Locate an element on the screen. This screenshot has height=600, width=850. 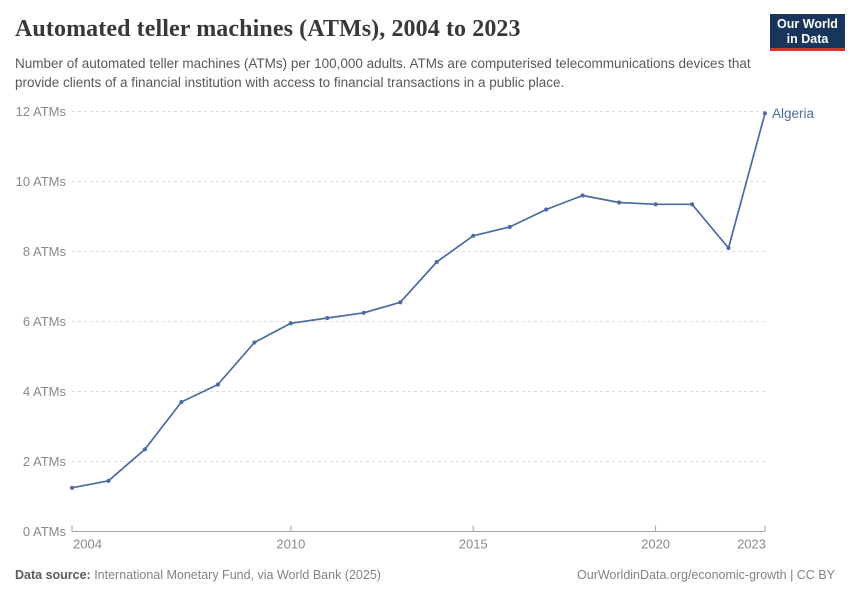
y-axis-tick-label: 4 ATMs is located at coordinates (45, 391).